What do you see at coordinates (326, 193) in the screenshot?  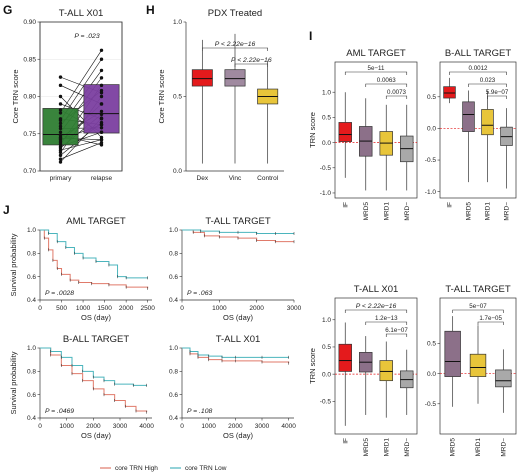 I see `y-tick-label: -1.0` at bounding box center [326, 193].